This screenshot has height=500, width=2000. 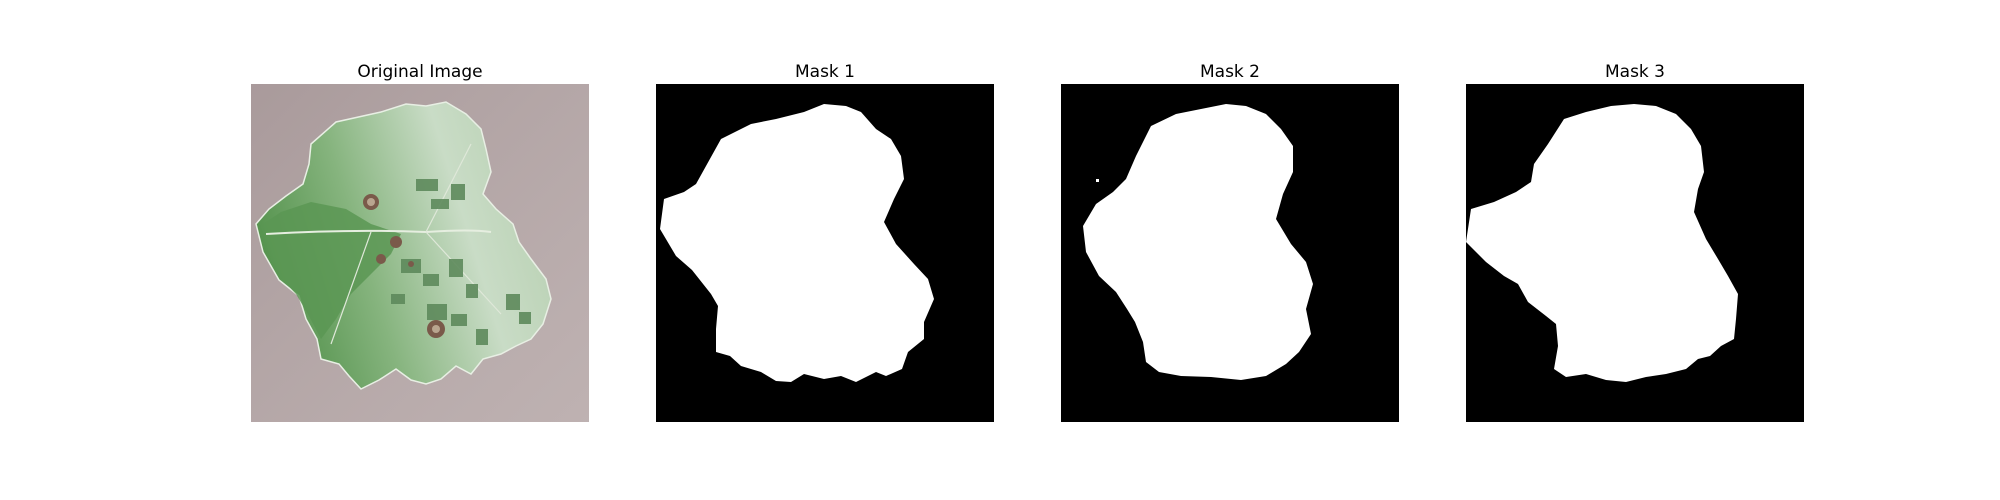 I want to click on panel-mask-1: Mask 1, so click(x=825, y=241).